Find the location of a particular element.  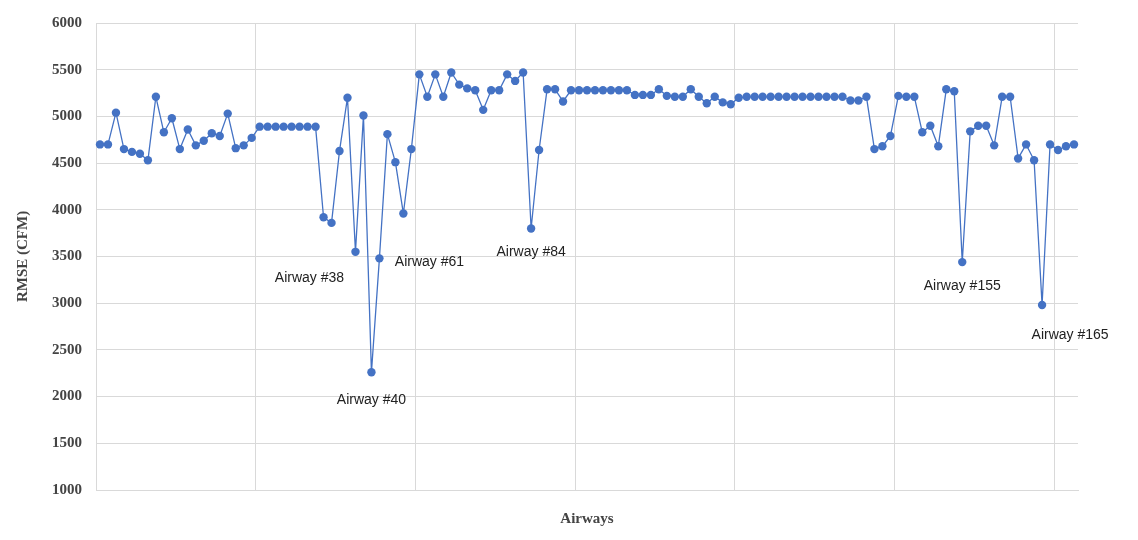

y-tick-label: 3500 is located at coordinates (67, 255).